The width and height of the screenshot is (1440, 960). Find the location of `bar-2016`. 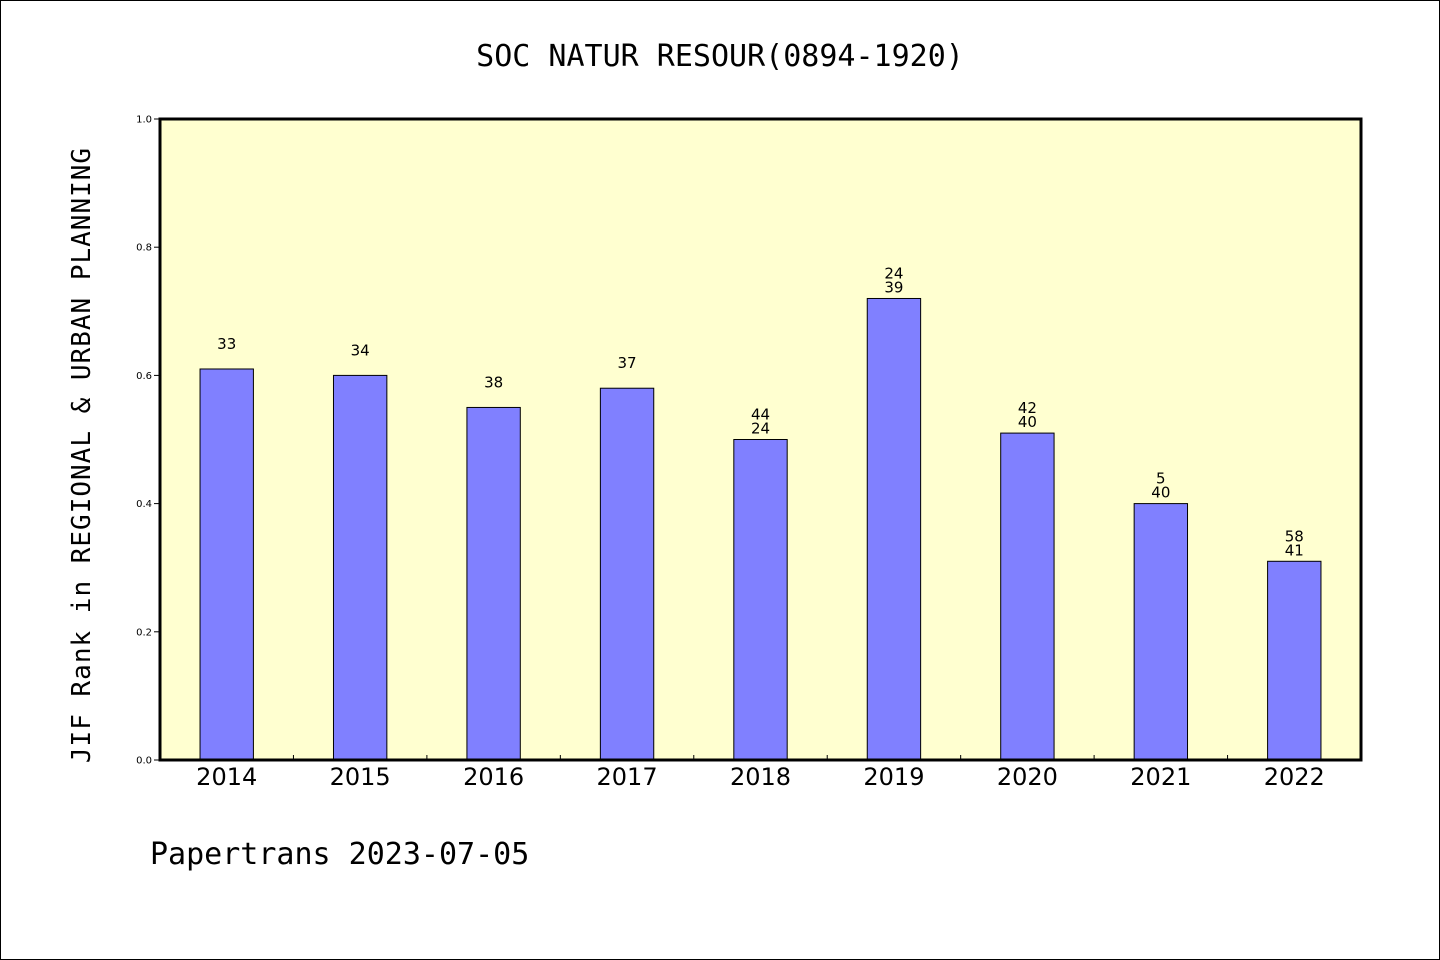

bar-2016 is located at coordinates (493, 583).